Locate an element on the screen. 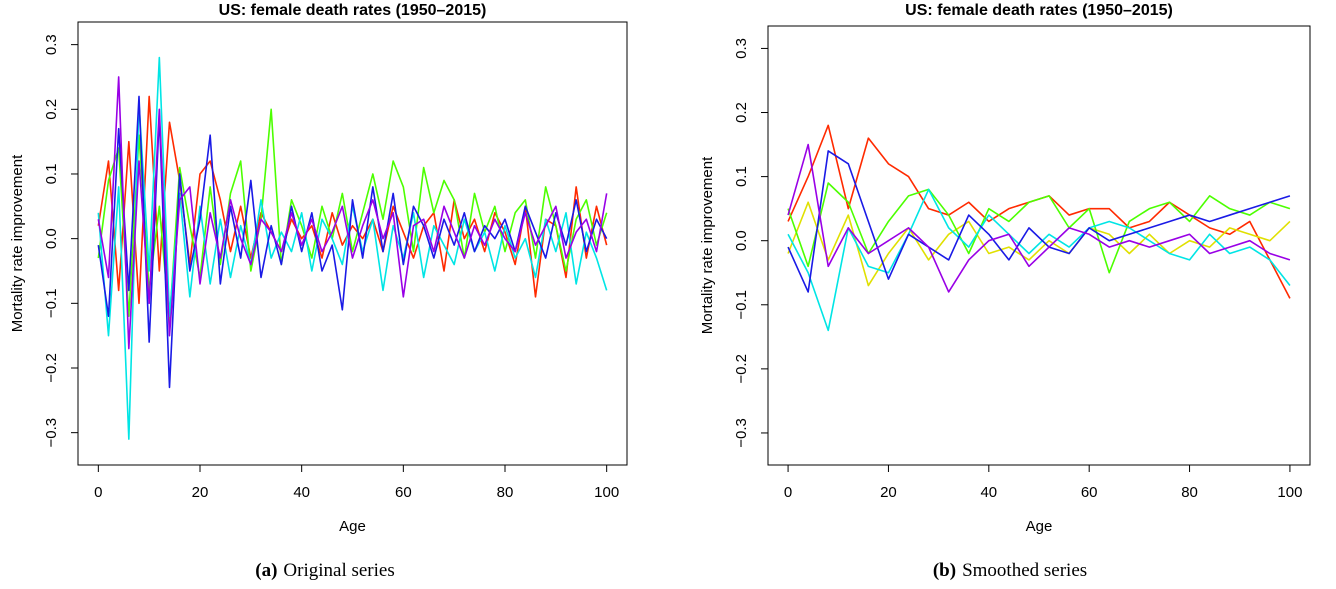 This screenshot has height=589, width=1336. caption-label: (a) is located at coordinates (266, 570).